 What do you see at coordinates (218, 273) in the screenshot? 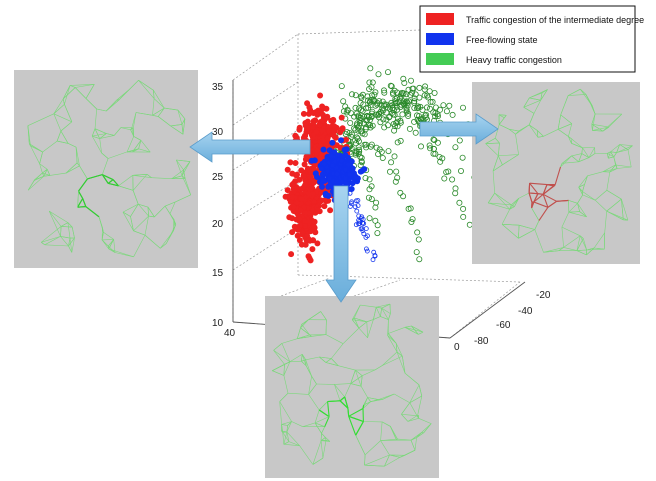
I see `z-tick-15: 15` at bounding box center [218, 273].